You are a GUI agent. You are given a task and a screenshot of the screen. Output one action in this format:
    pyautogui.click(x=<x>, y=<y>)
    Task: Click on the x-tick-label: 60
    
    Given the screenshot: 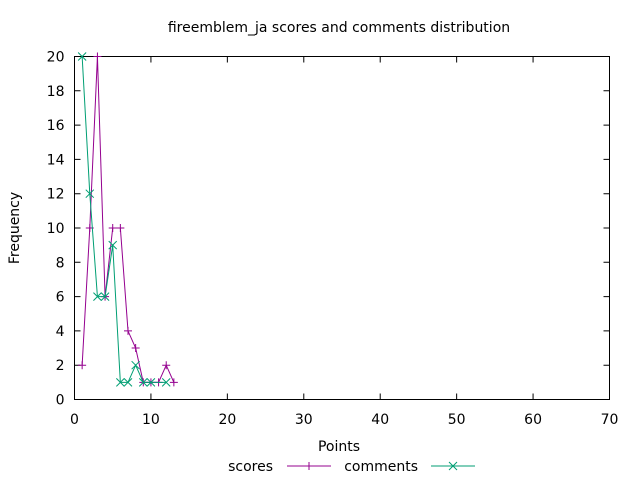 What is the action you would take?
    pyautogui.click(x=533, y=420)
    